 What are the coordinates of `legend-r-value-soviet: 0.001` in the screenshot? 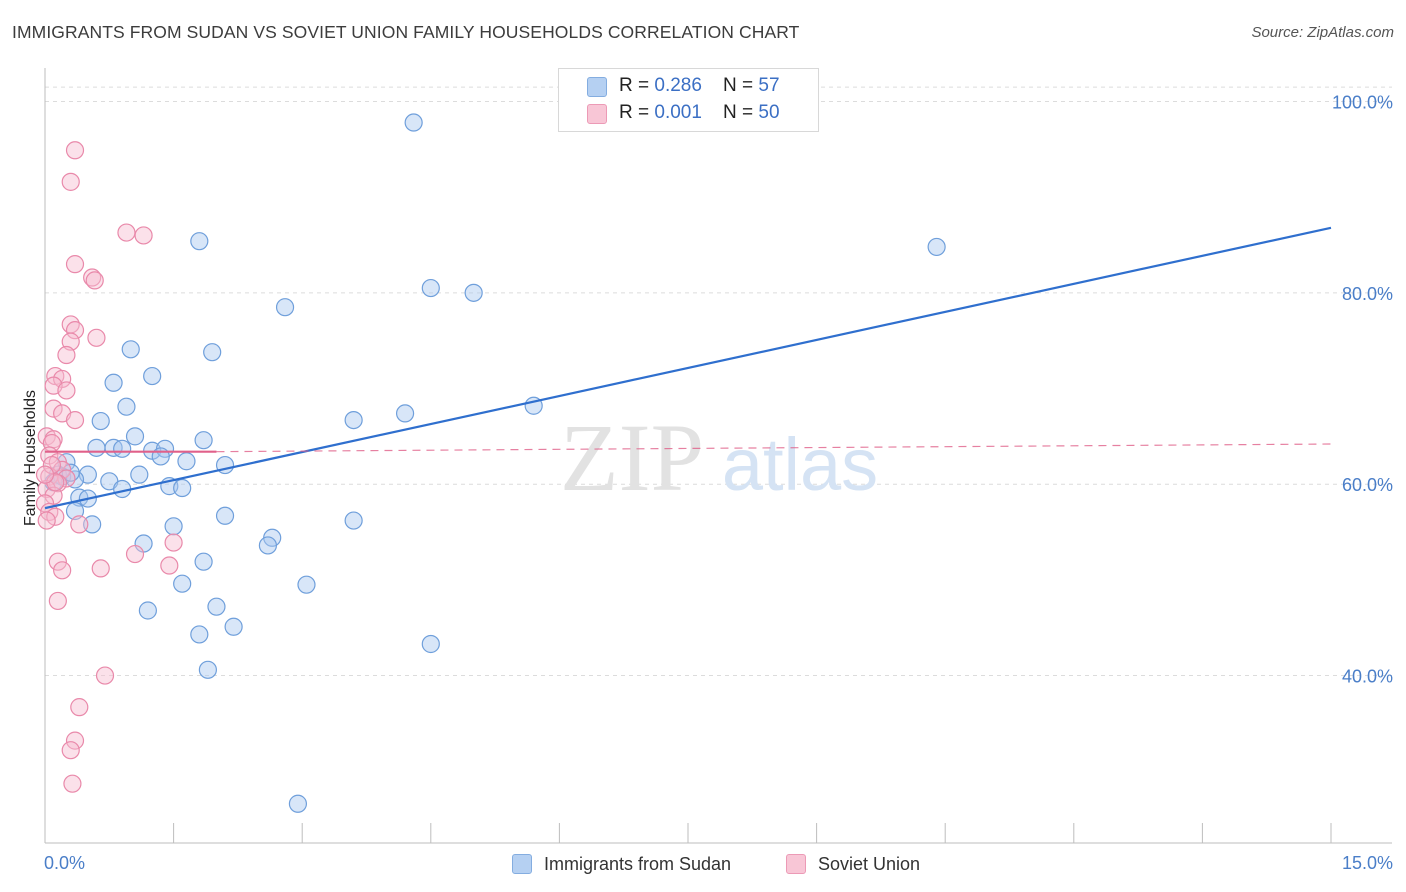 It's located at (678, 112).